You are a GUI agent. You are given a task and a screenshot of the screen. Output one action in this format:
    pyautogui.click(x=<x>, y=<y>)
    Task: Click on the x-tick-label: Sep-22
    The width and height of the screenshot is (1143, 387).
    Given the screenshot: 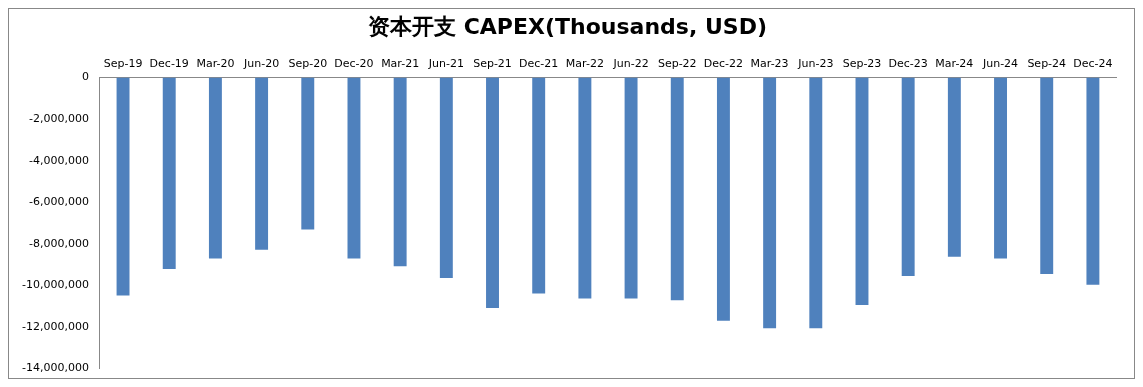 What is the action you would take?
    pyautogui.click(x=677, y=63)
    